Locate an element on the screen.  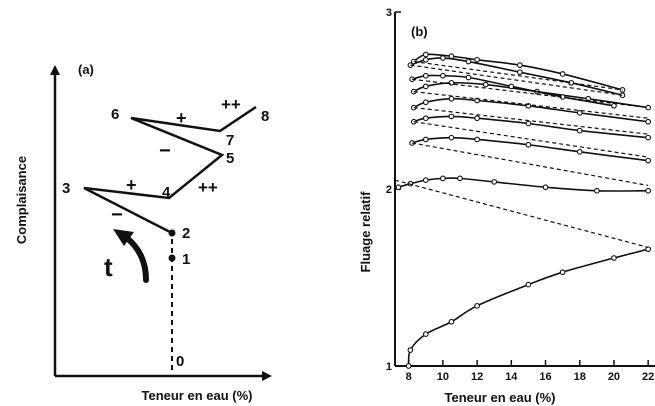
panel-b-x-tick-label: 18 is located at coordinates (580, 377).